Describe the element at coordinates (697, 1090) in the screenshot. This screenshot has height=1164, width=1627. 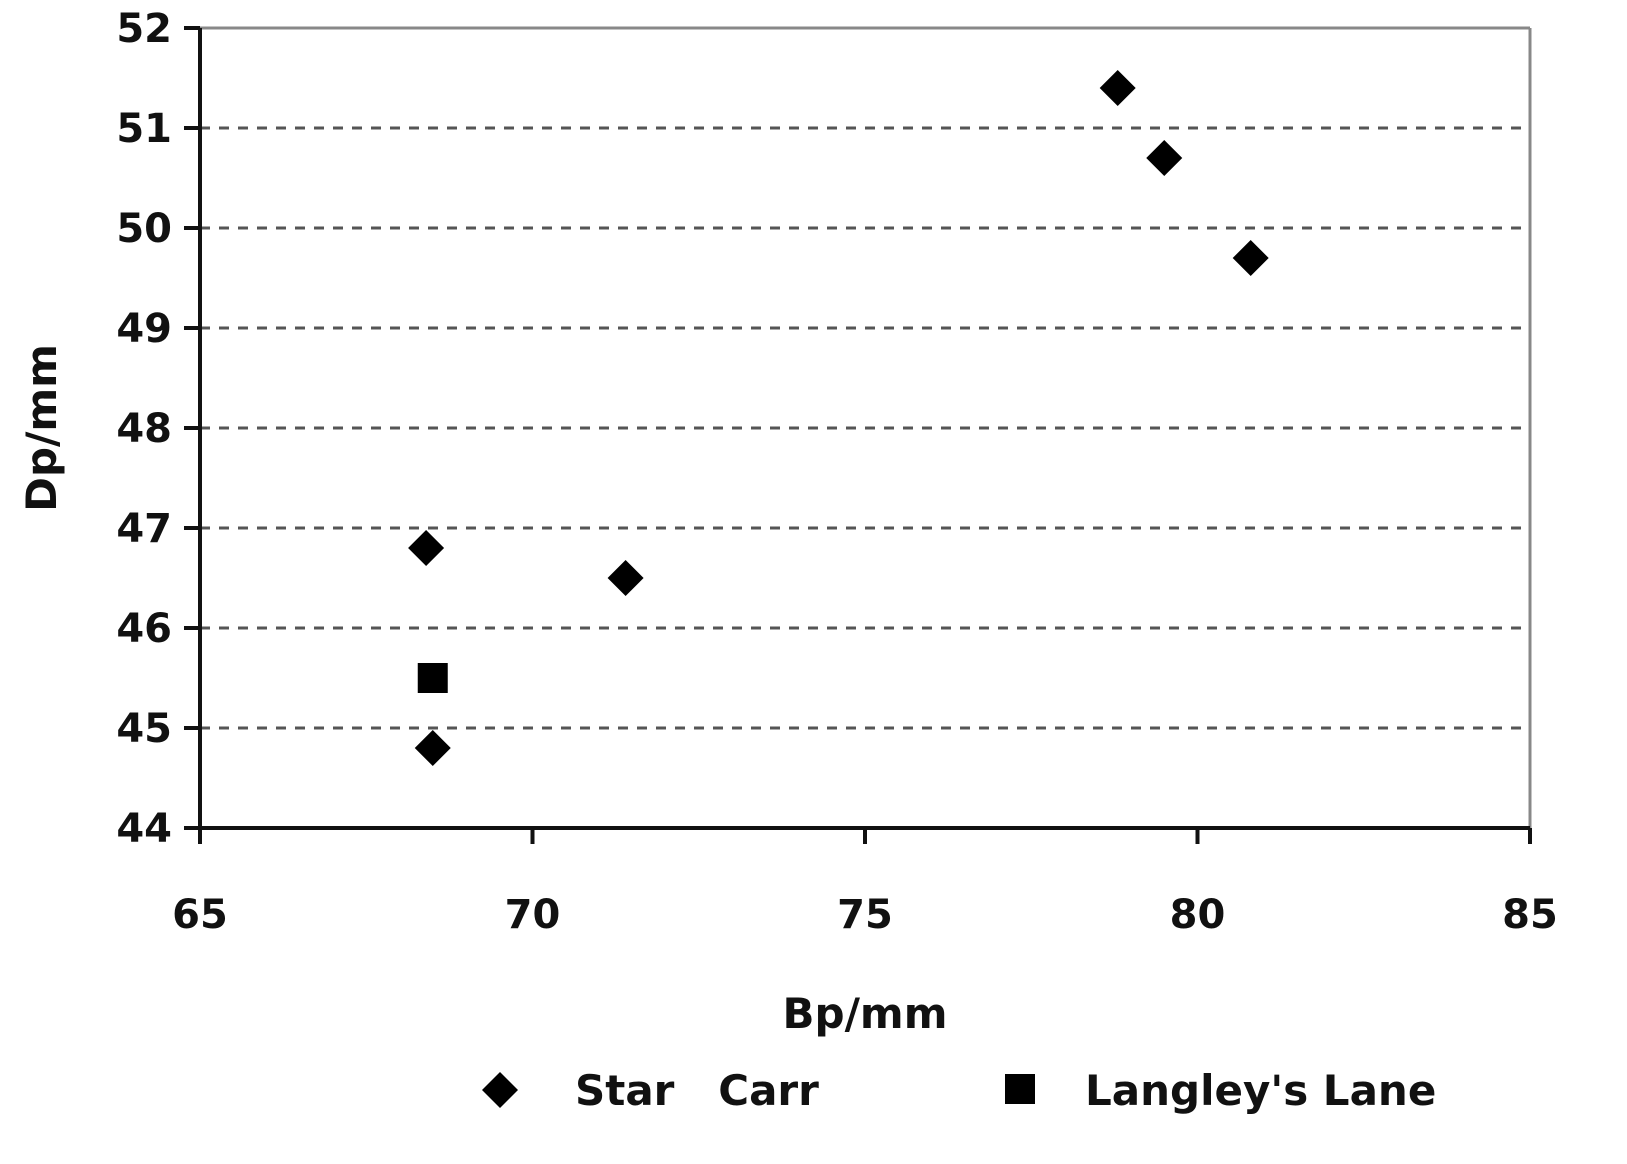
I see `legend-label-star-carr: Star Carr` at that location.